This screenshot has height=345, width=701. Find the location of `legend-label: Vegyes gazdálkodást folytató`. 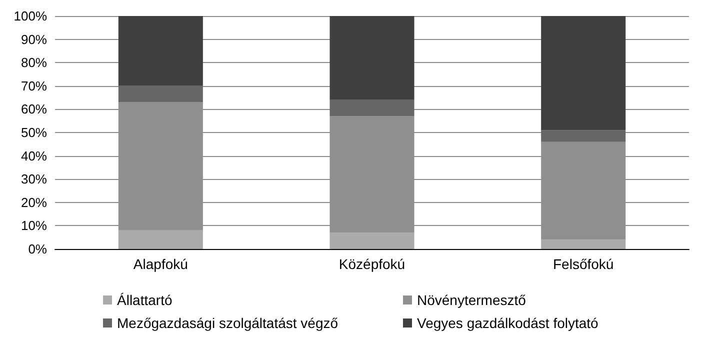

legend-label: Vegyes gazdálkodást folytató is located at coordinates (508, 323).